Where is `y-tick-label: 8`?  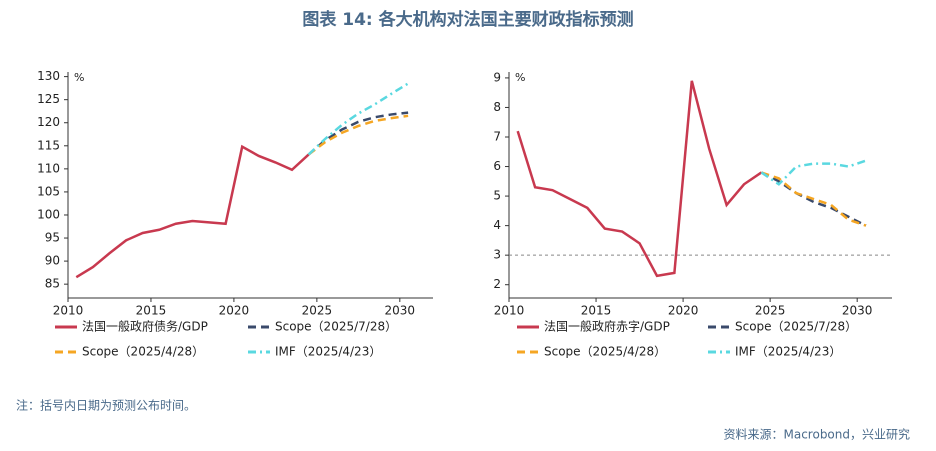
y-tick-label: 8 is located at coordinates (497, 107).